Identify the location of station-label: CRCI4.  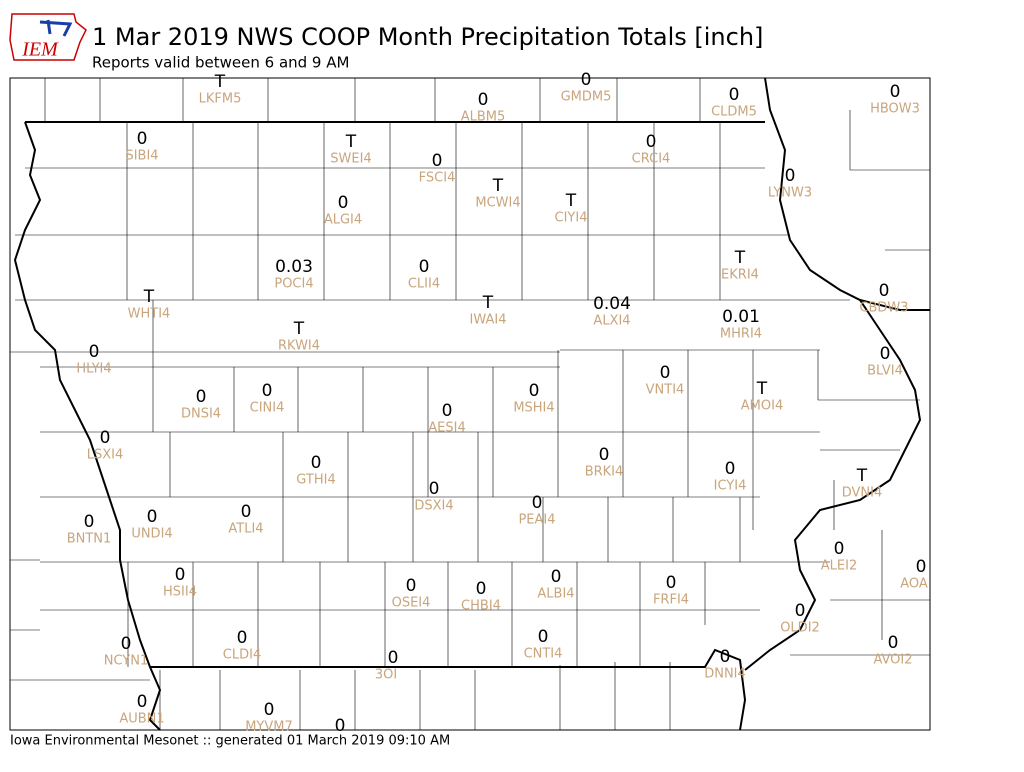
(651, 159).